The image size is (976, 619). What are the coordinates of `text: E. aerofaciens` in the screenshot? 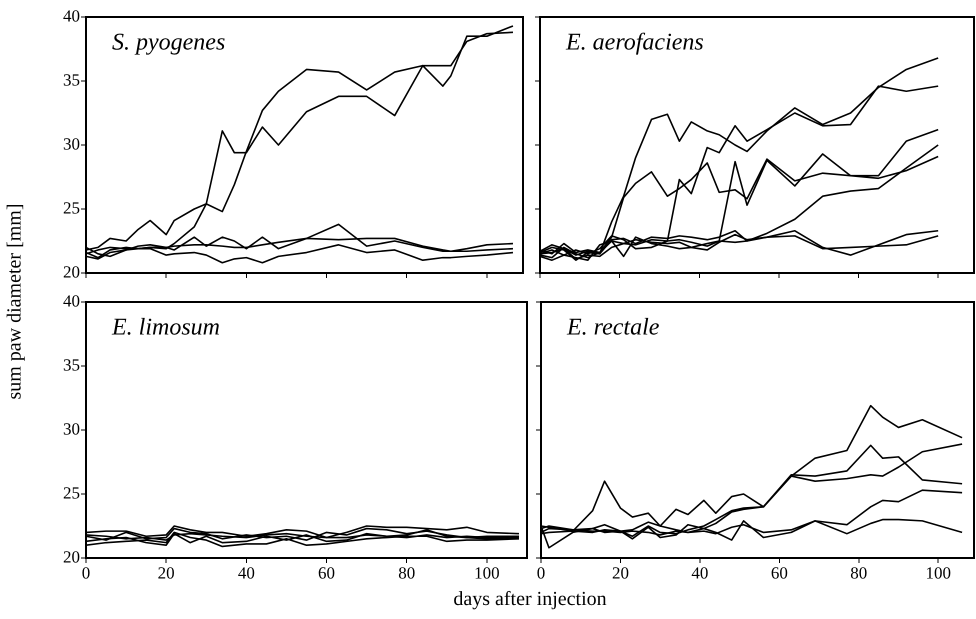 It's located at (634, 42).